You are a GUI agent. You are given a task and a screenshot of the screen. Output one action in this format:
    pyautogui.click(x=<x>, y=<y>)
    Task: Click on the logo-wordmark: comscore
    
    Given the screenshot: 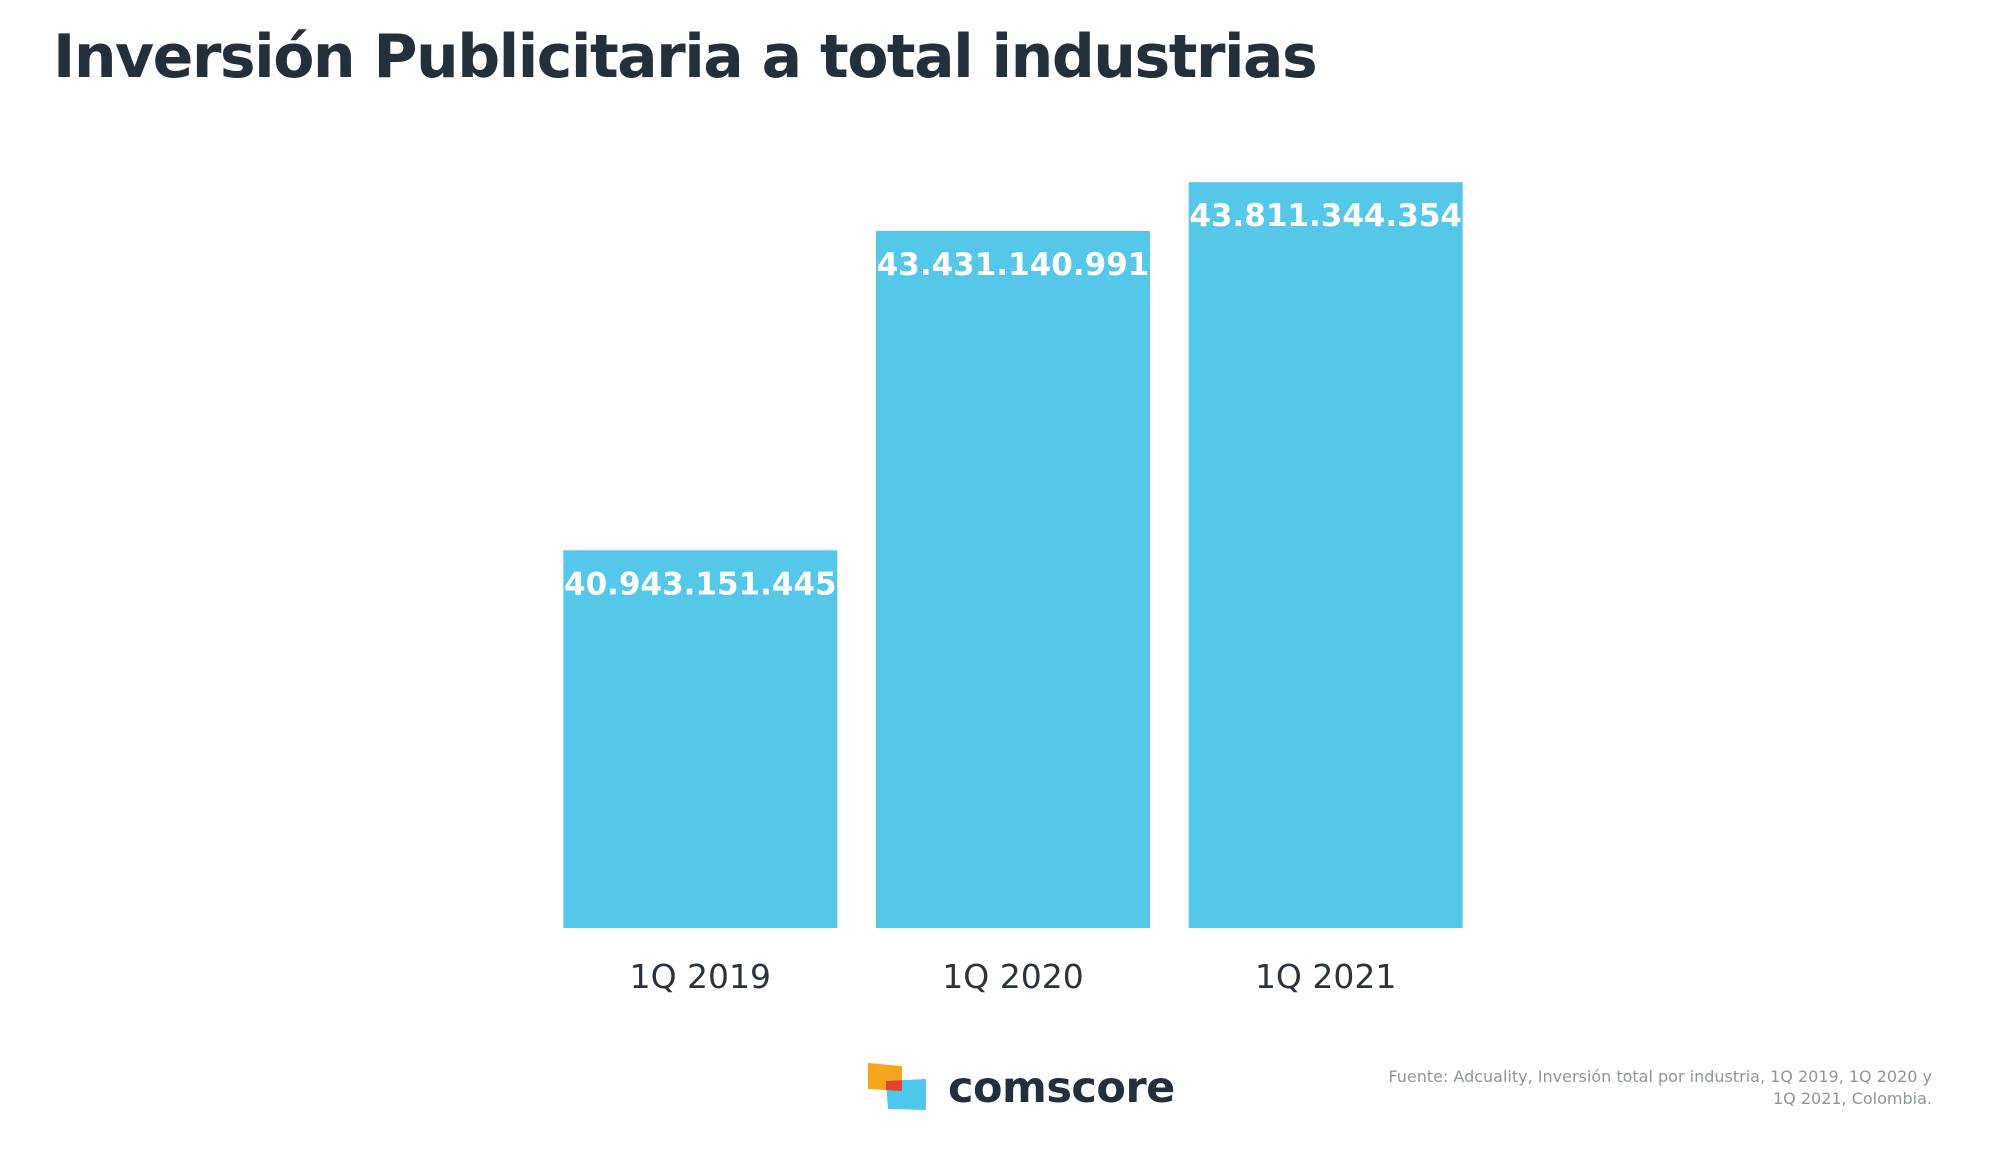 What is the action you would take?
    pyautogui.click(x=1061, y=1088)
    